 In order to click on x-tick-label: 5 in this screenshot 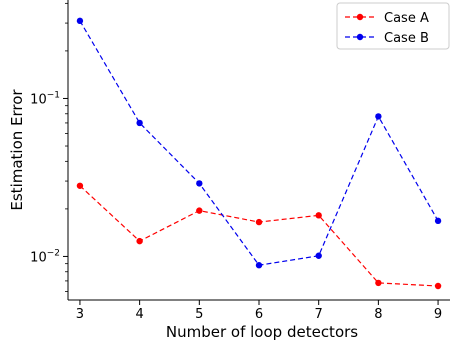, I will do `click(199, 314)`.